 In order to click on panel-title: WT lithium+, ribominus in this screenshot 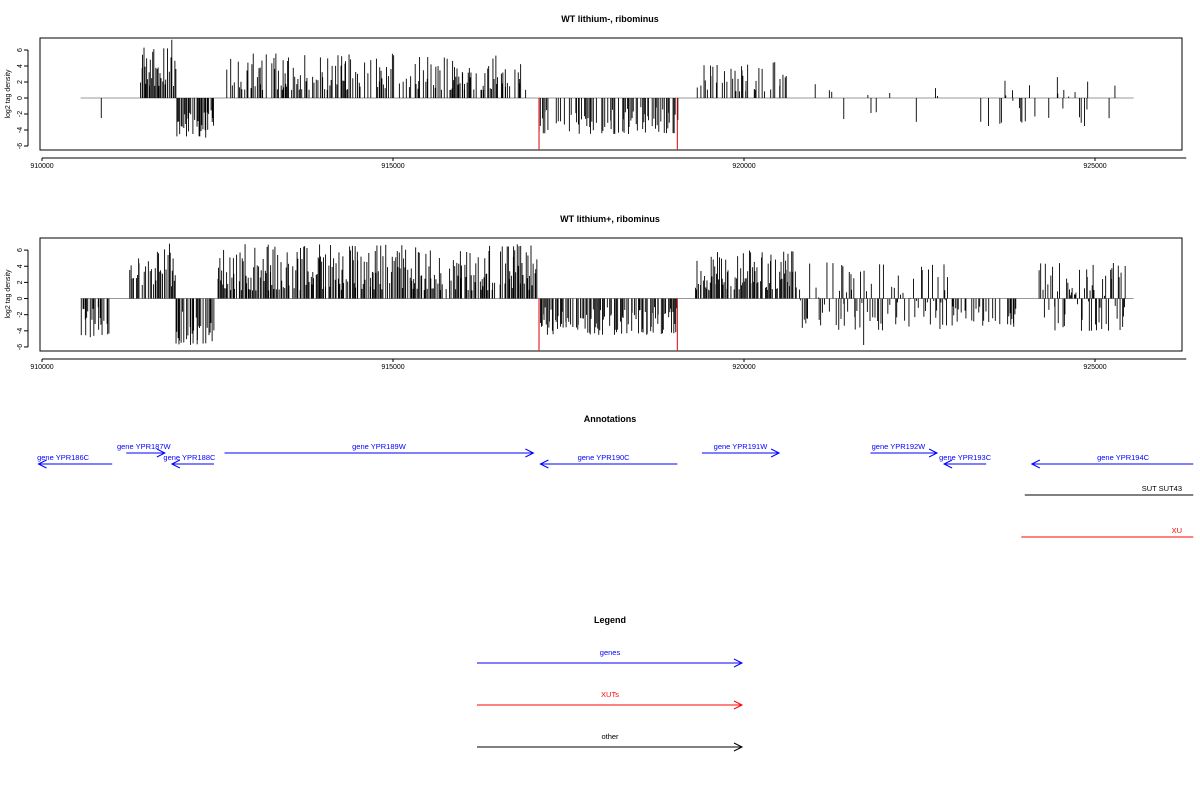, I will do `click(610, 219)`.